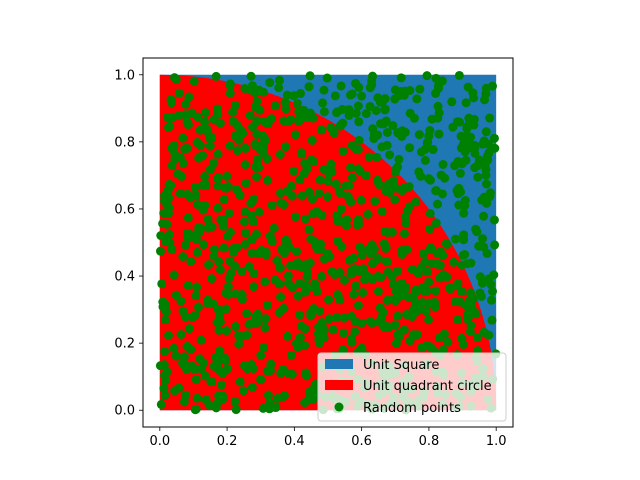 This screenshot has width=640, height=480. What do you see at coordinates (227, 441) in the screenshot?
I see `x-tick-label: 0.2` at bounding box center [227, 441].